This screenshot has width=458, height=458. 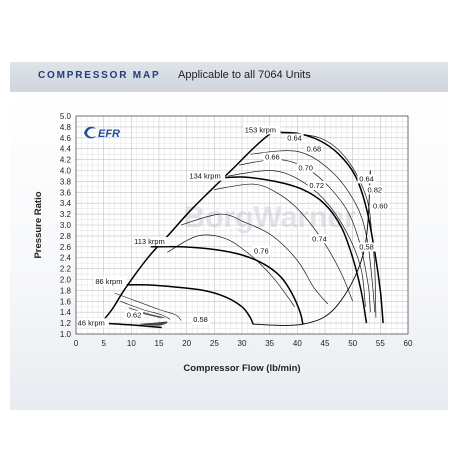 What do you see at coordinates (131, 343) in the screenshot?
I see `x-tick-label: 10` at bounding box center [131, 343].